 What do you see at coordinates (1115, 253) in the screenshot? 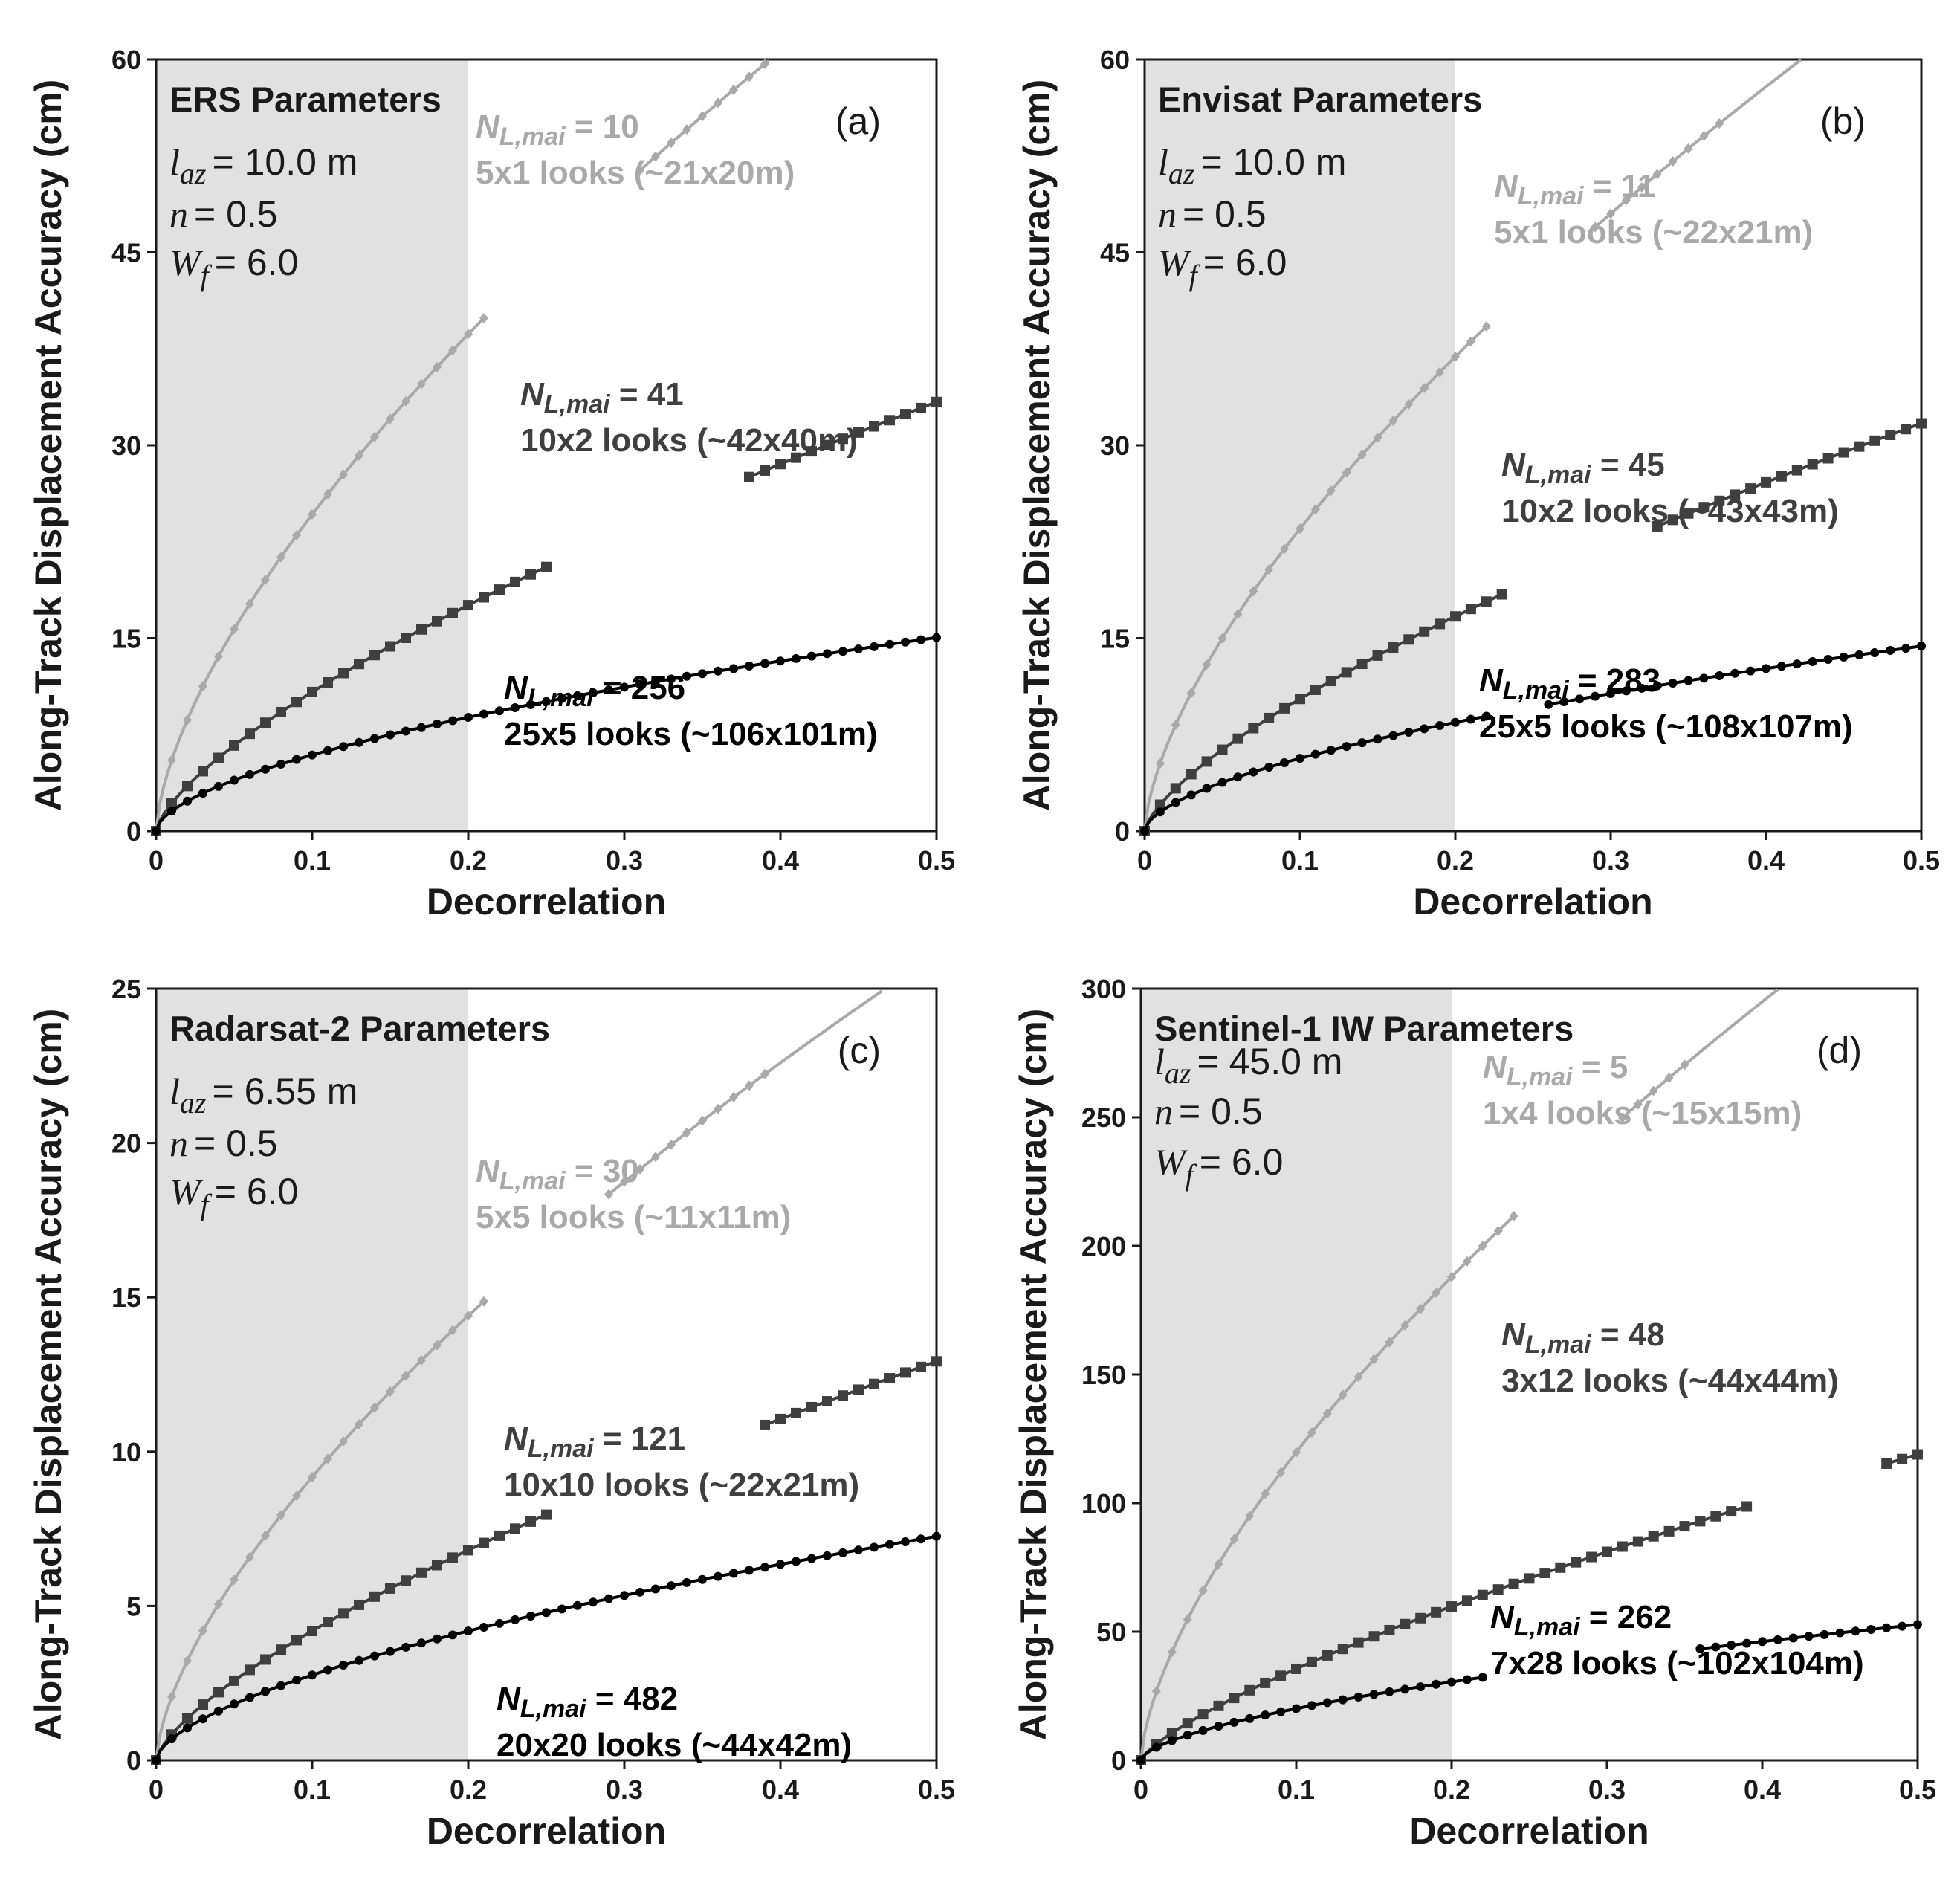
I see `y-tick-label: 45` at bounding box center [1115, 253].